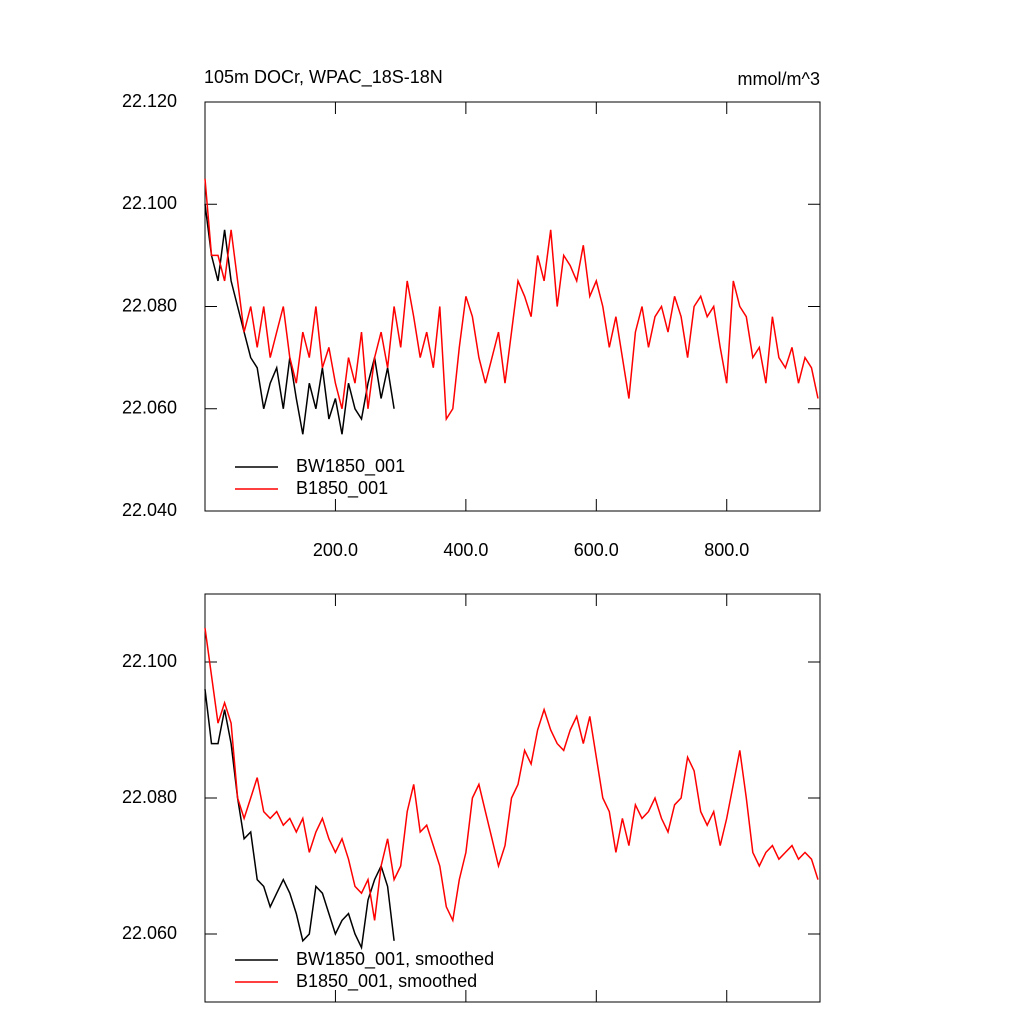  I want to click on y-tick-label: 22.120, so click(149, 101).